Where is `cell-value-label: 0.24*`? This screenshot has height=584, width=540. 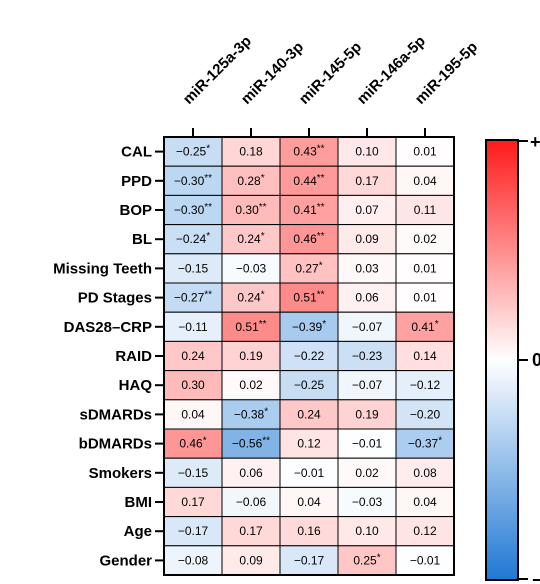 cell-value-label: 0.24* is located at coordinates (250, 238).